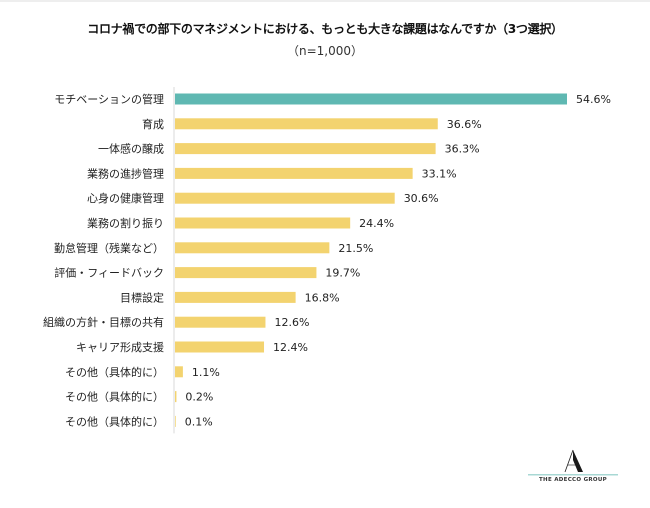 The width and height of the screenshot is (650, 508). I want to click on category-label: 組織の方針・目標の共有, so click(103, 322).